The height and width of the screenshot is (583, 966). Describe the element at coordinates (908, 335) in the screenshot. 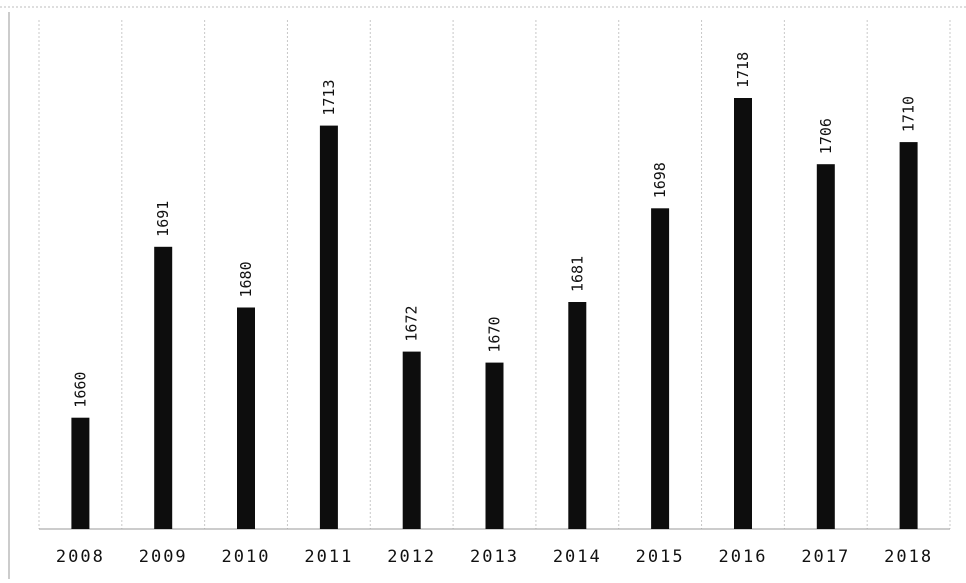

I see `bar-2018` at that location.